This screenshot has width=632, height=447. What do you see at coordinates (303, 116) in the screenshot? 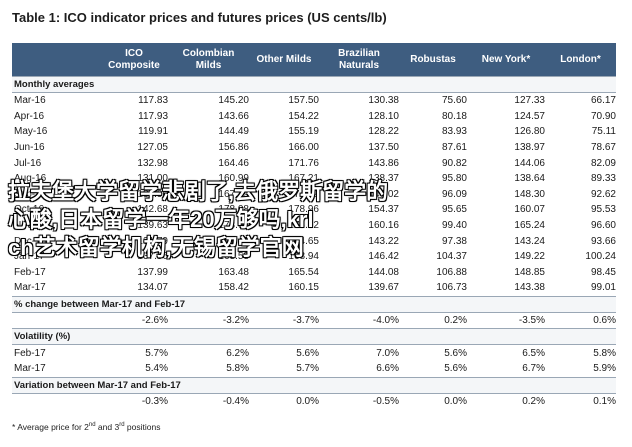
I see `table-cell: 154.22` at bounding box center [303, 116].